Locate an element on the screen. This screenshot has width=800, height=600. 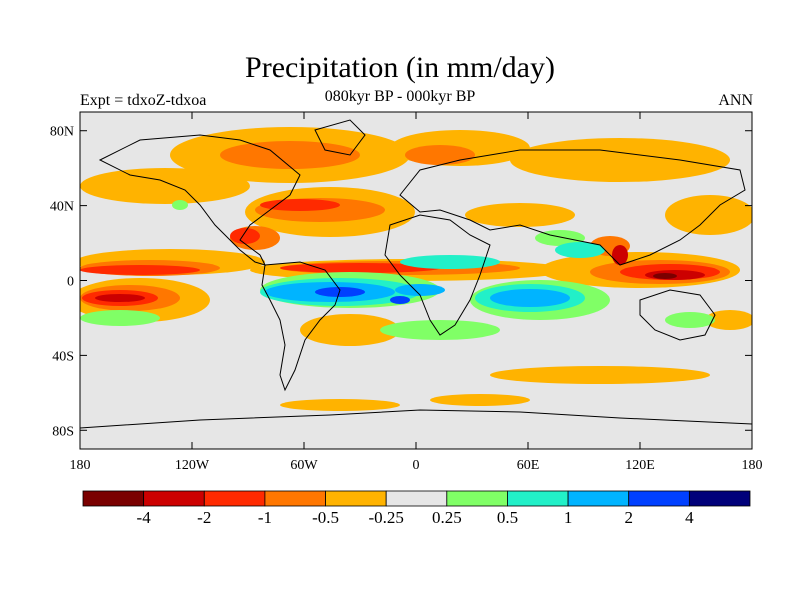
colorbar-label: 1 is located at coordinates (568, 517).